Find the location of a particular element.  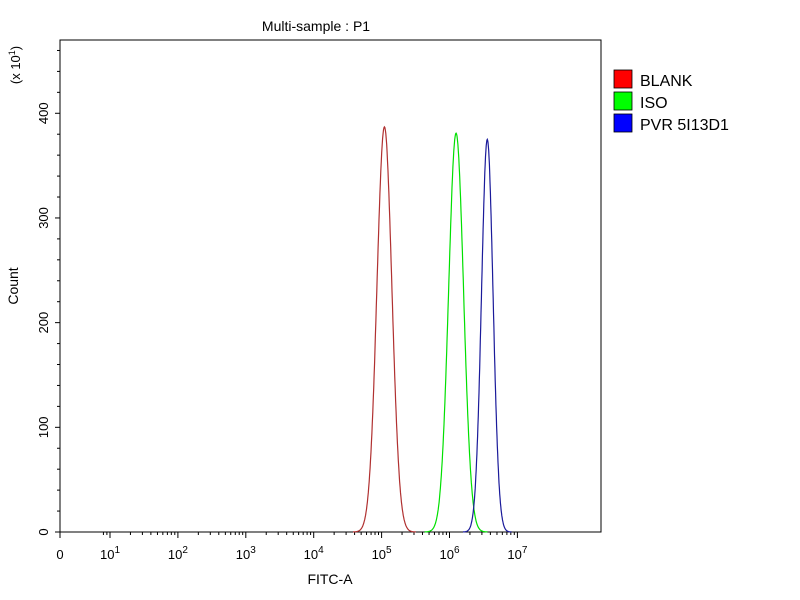

legend-label: PVR 5I13D1 is located at coordinates (684, 125).